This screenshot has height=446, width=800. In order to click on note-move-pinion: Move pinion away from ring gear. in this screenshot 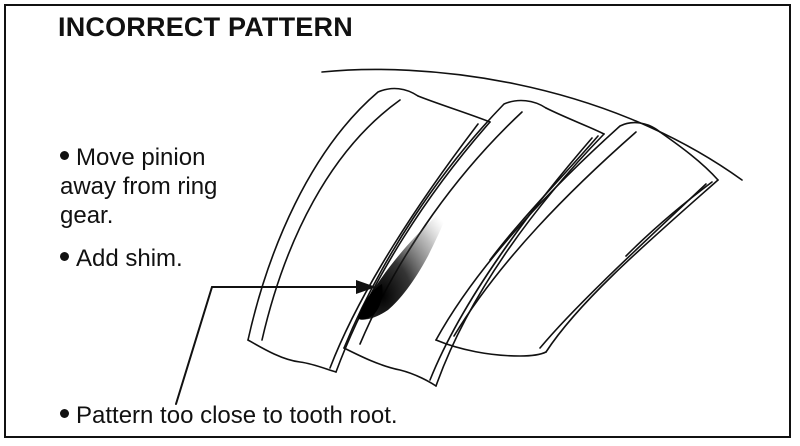, I will do `click(160, 186)`.